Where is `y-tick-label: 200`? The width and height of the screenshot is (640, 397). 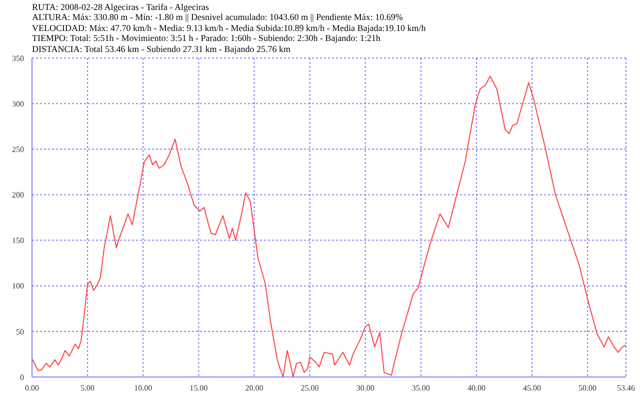 y-tick-label: 200 is located at coordinates (18, 195).